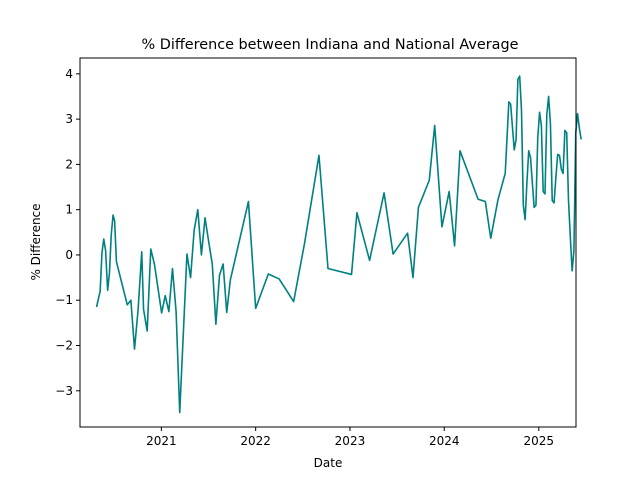 The width and height of the screenshot is (640, 480). What do you see at coordinates (64, 300) in the screenshot?
I see `y-tick-label: −1` at bounding box center [64, 300].